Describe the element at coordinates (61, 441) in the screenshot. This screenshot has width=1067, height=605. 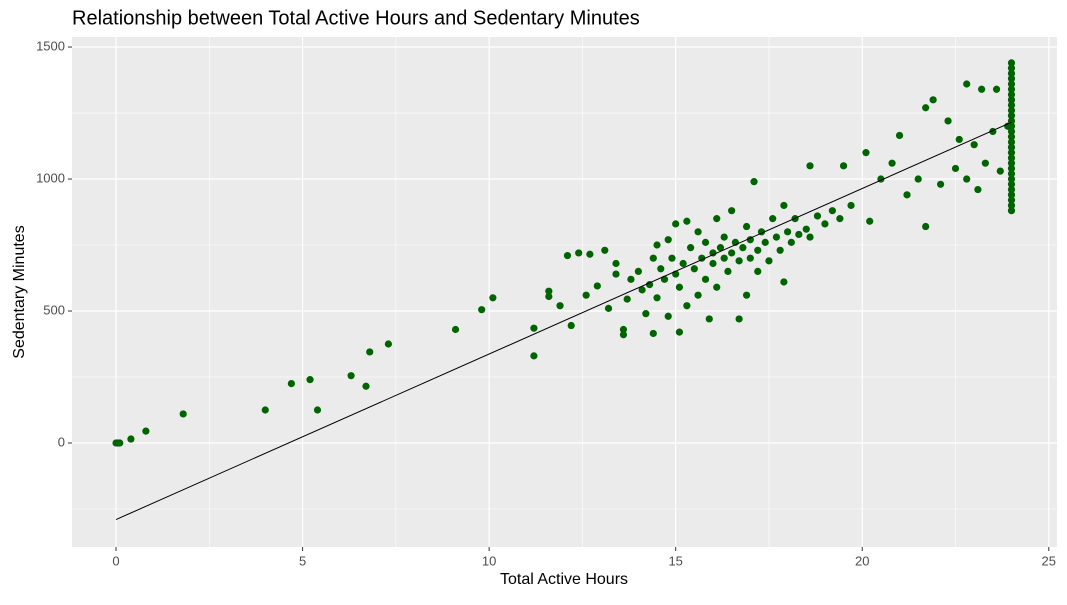
I see `y-tick-label: 0` at that location.